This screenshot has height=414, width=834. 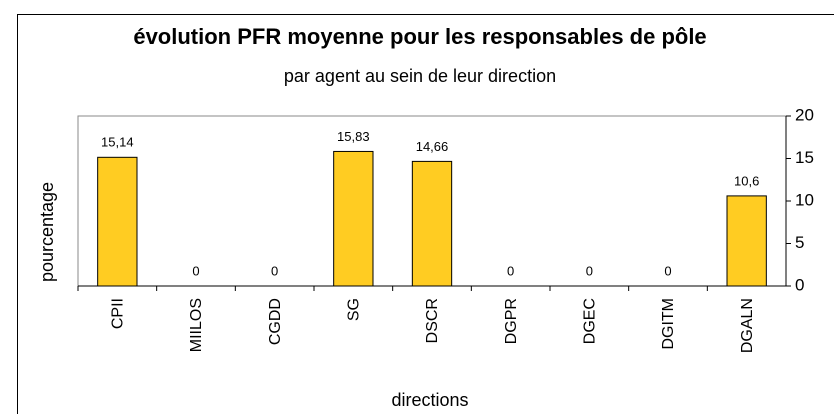 I want to click on x-tick-label: SG, so click(x=354, y=309).